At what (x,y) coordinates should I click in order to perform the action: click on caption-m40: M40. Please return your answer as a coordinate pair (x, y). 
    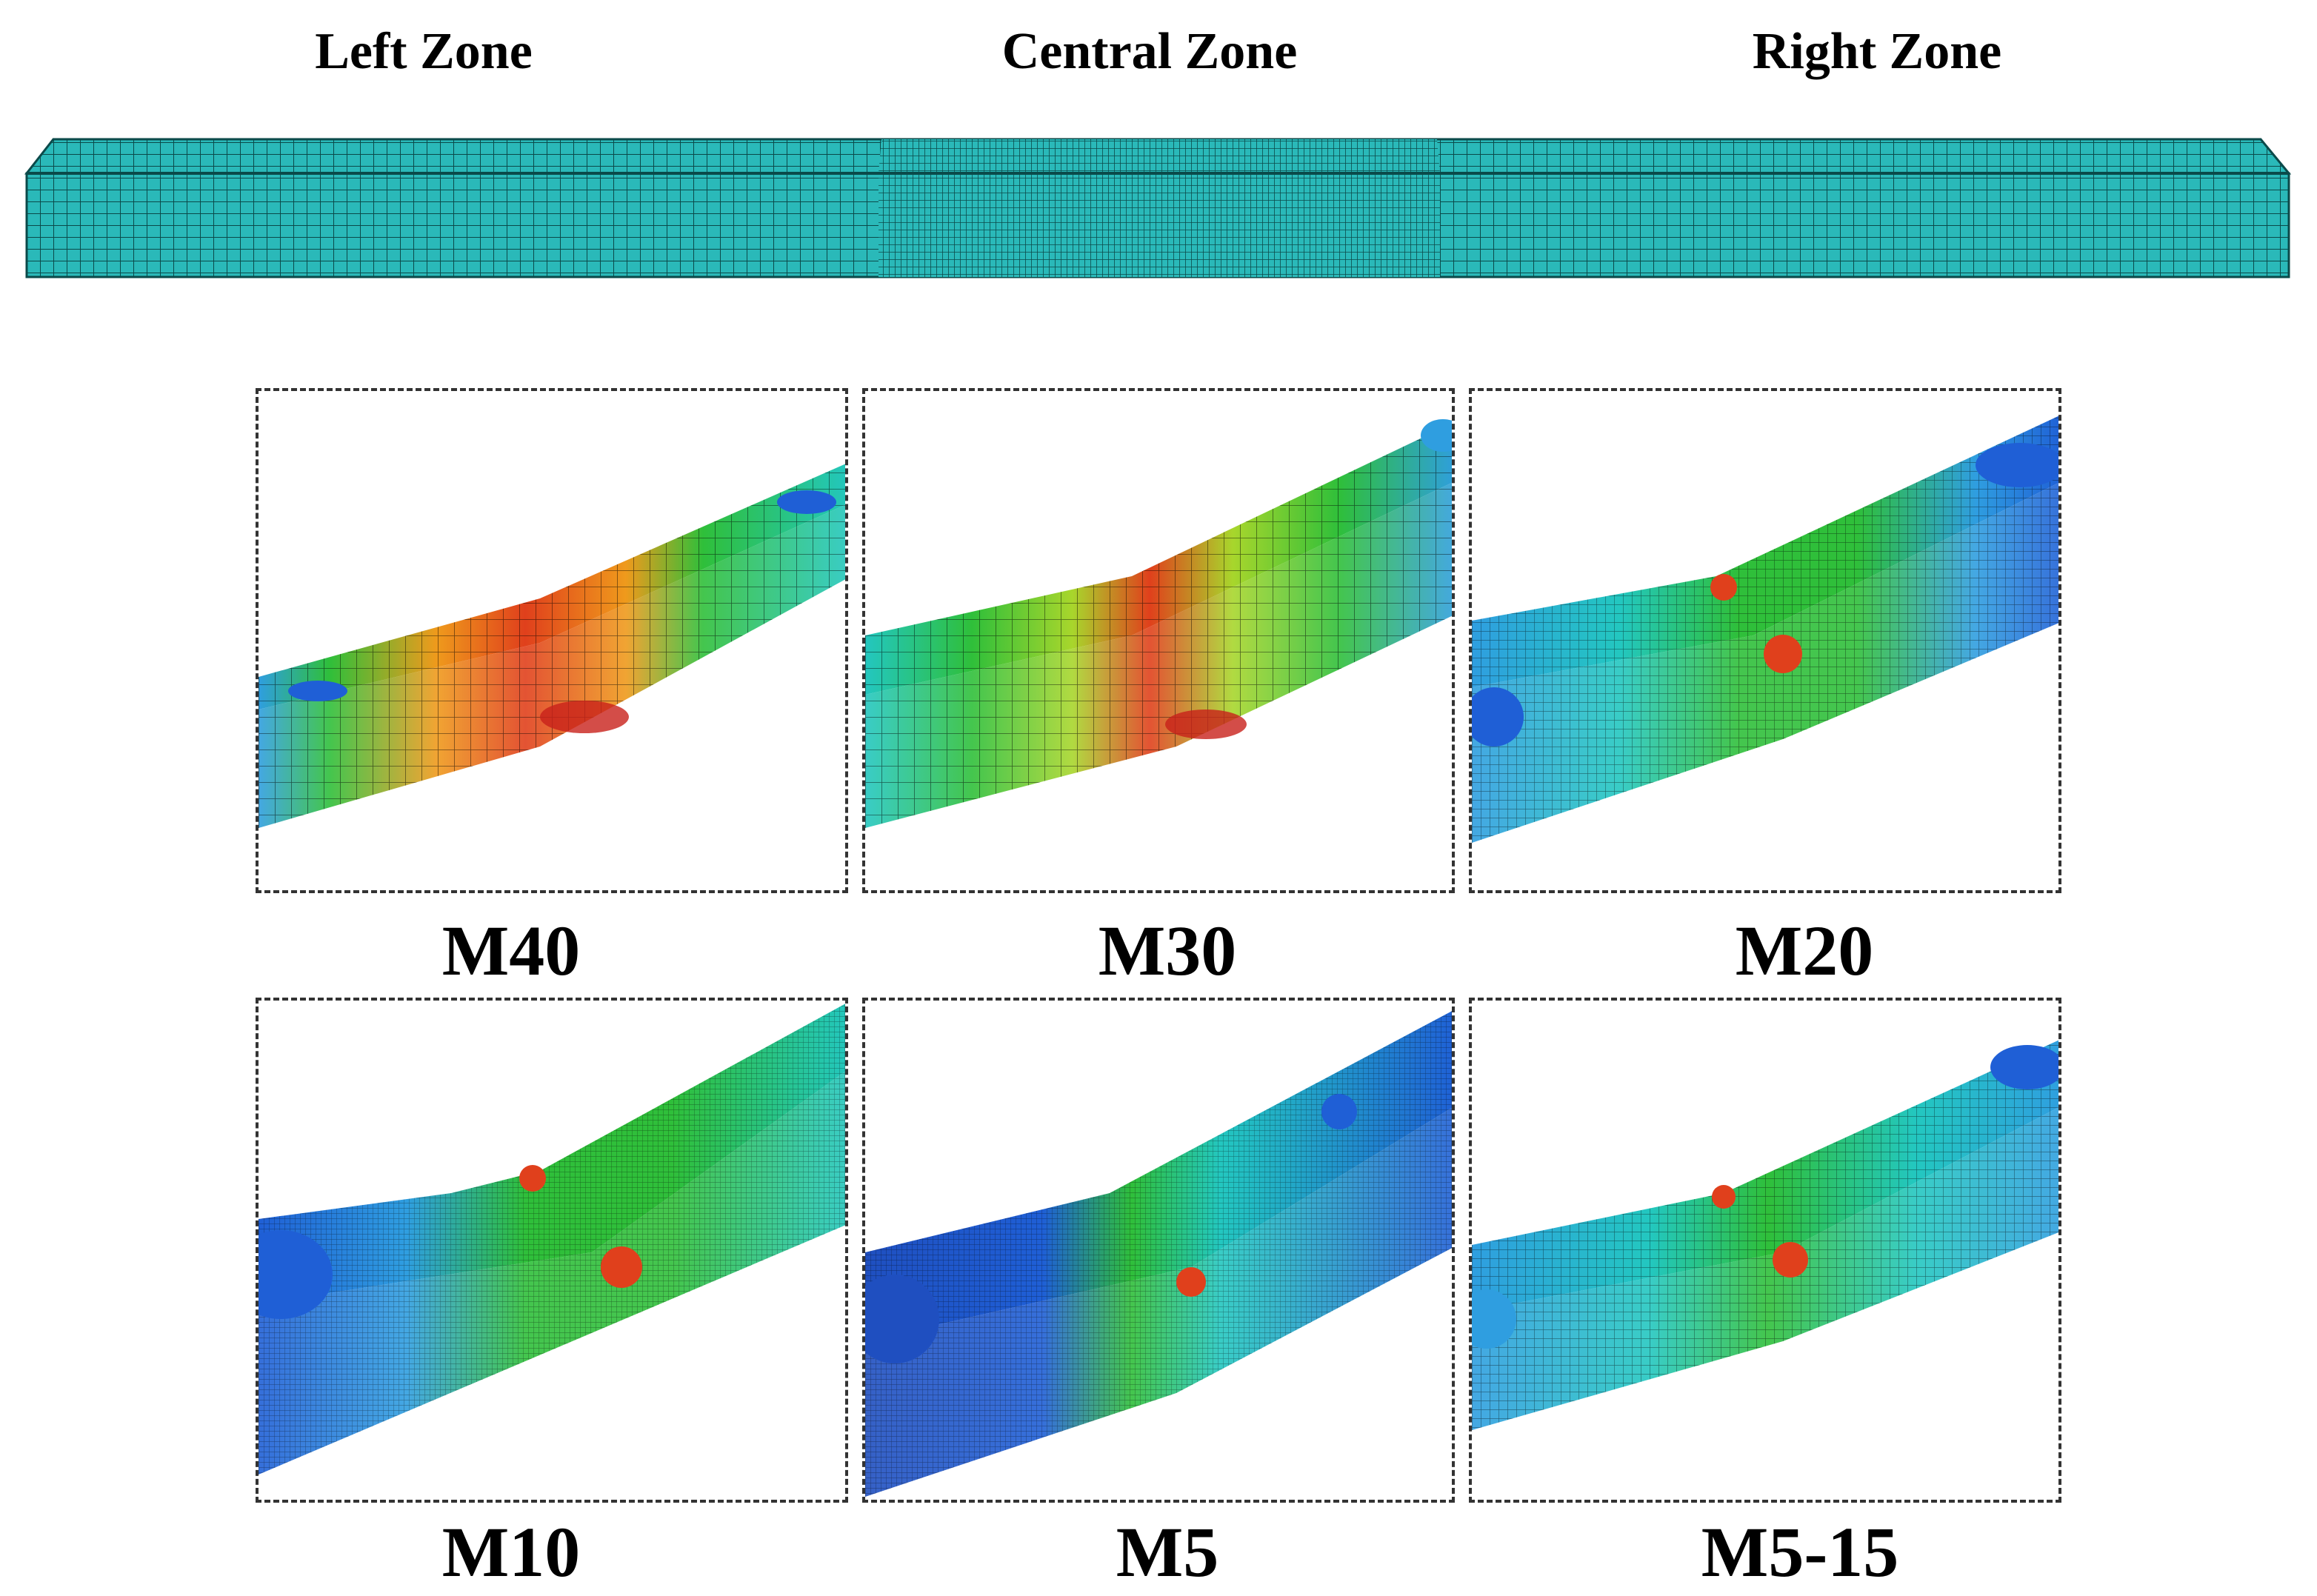
    Looking at the image, I should click on (511, 950).